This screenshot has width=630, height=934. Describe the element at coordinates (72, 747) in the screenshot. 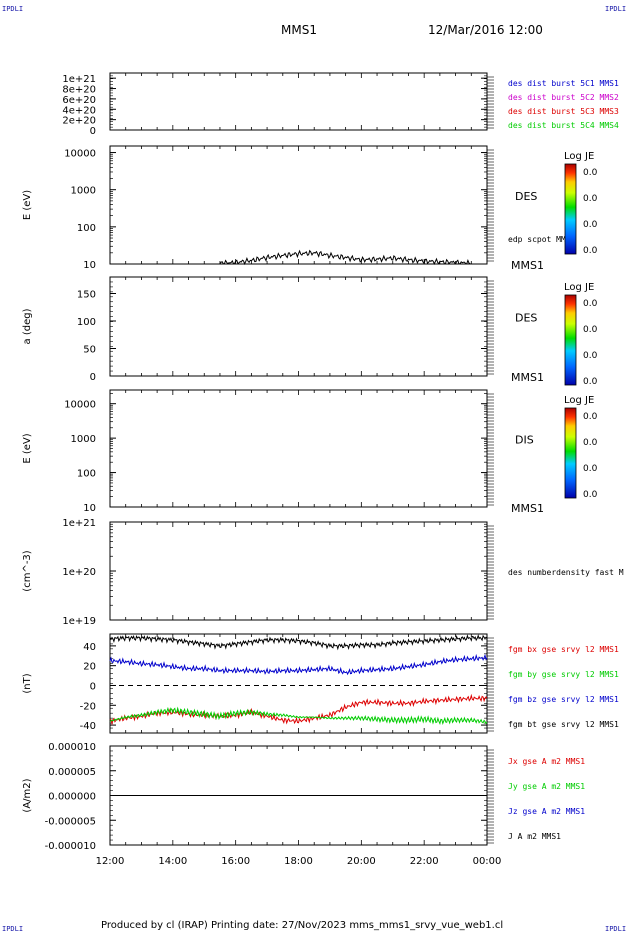

I see `y-tick-label: 0.000010` at that location.